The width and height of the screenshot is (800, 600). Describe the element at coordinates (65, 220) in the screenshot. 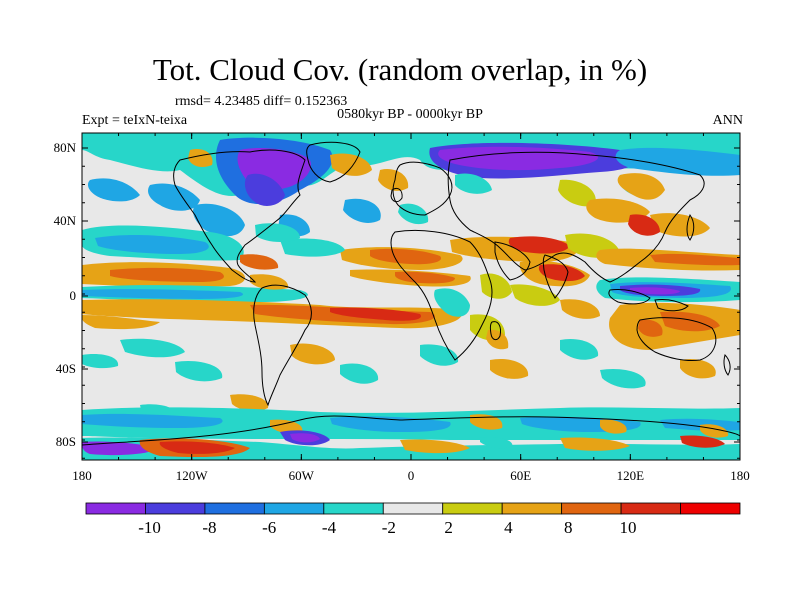

I see `y-tick-label: 40N` at that location.